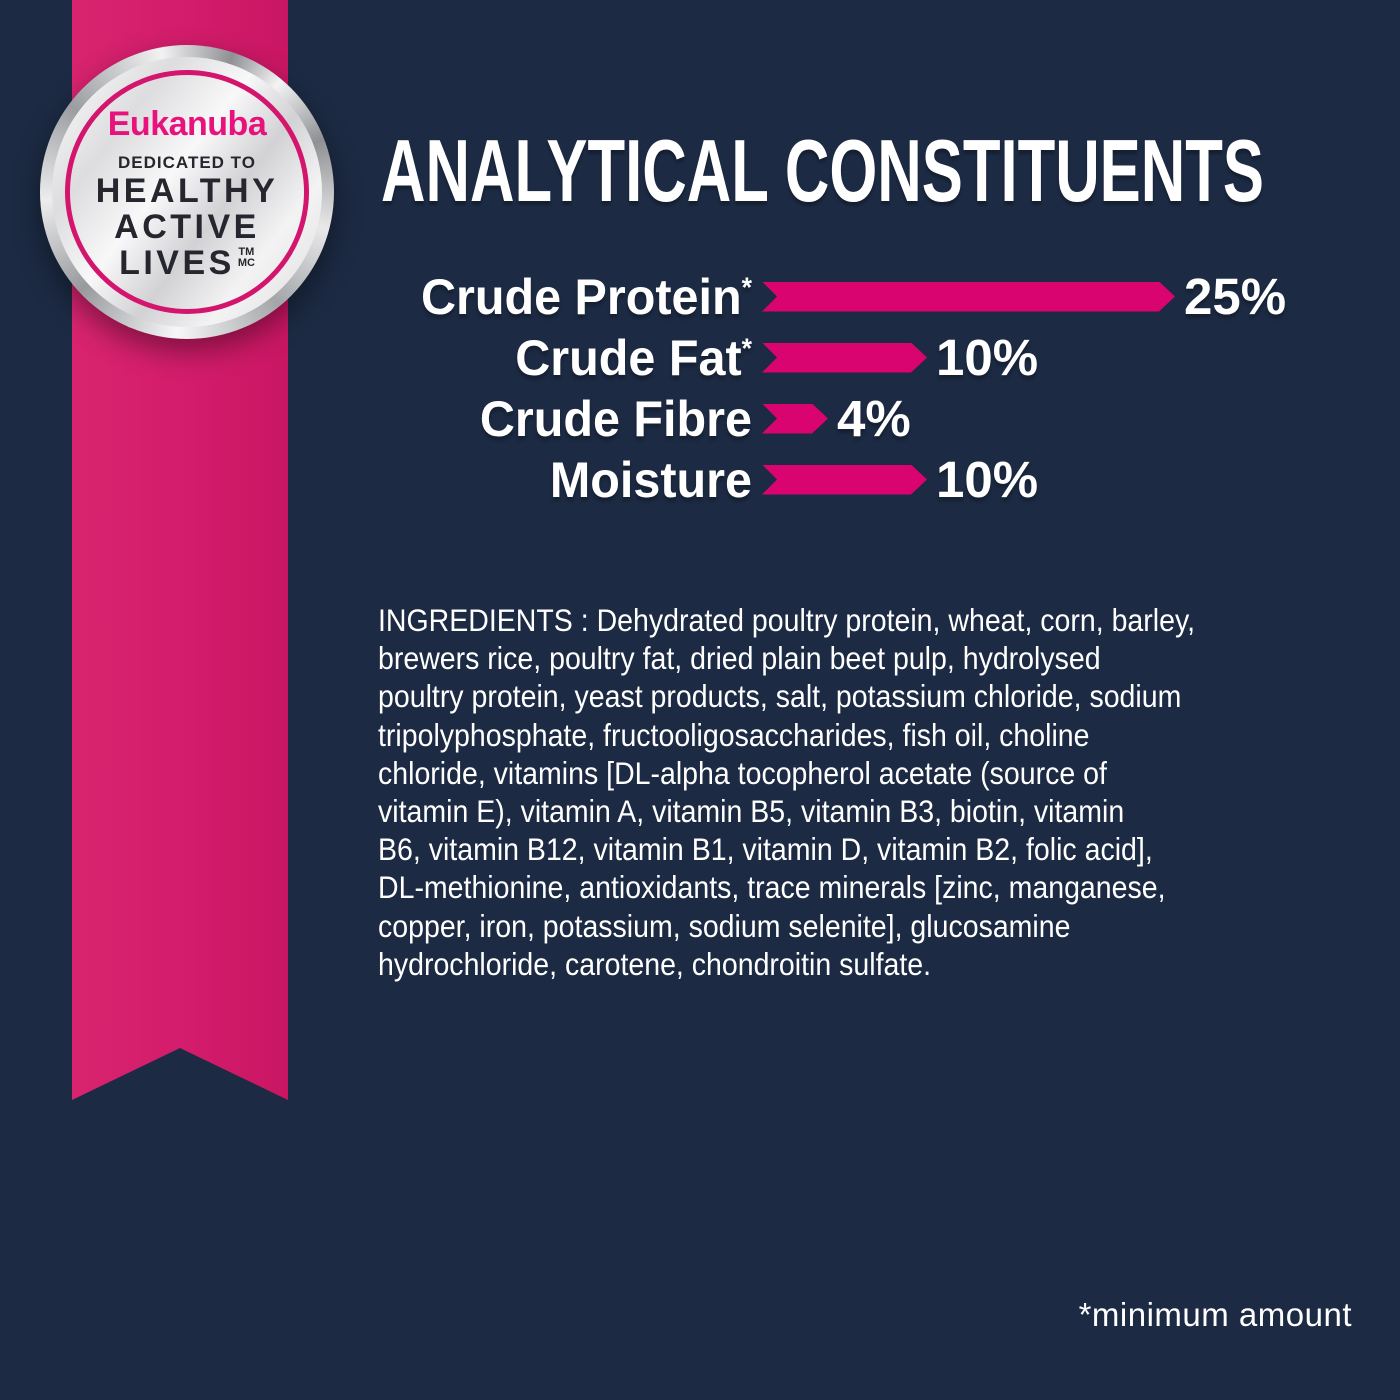  I want to click on nutrient-label: Moisture, so click(650, 479).